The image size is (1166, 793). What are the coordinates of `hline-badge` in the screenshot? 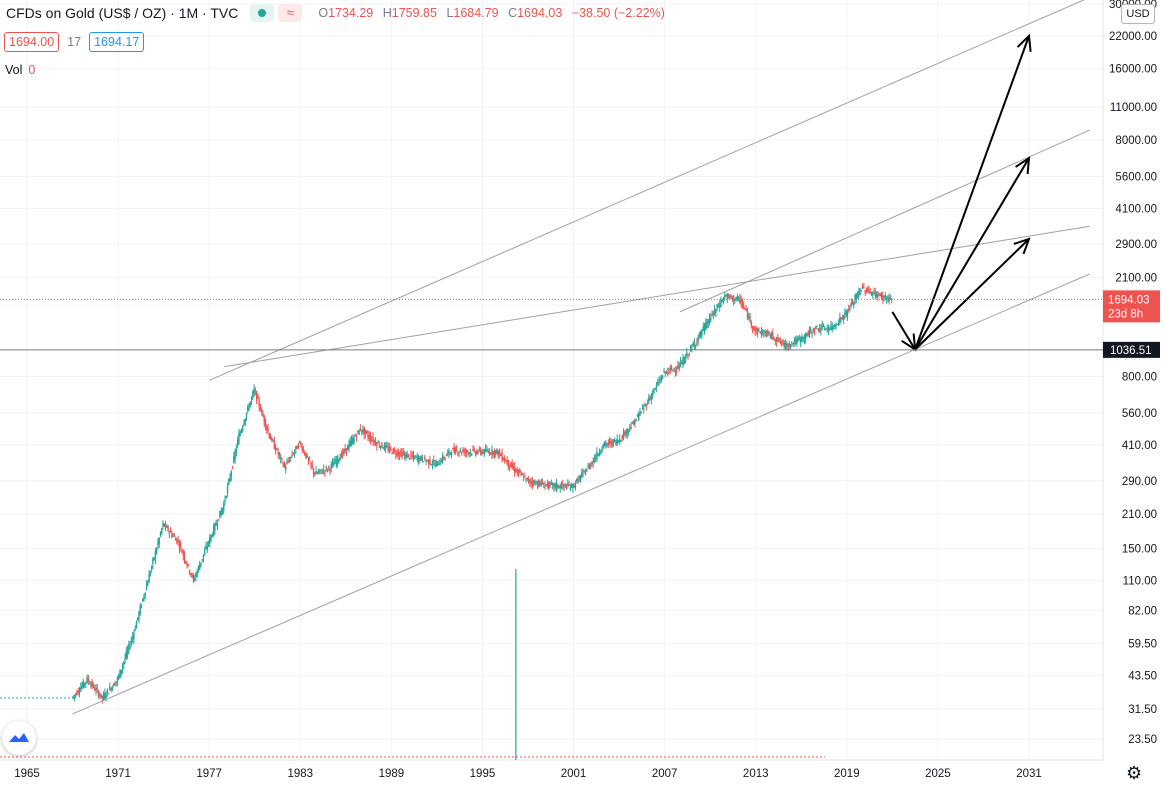 It's located at (1131, 349).